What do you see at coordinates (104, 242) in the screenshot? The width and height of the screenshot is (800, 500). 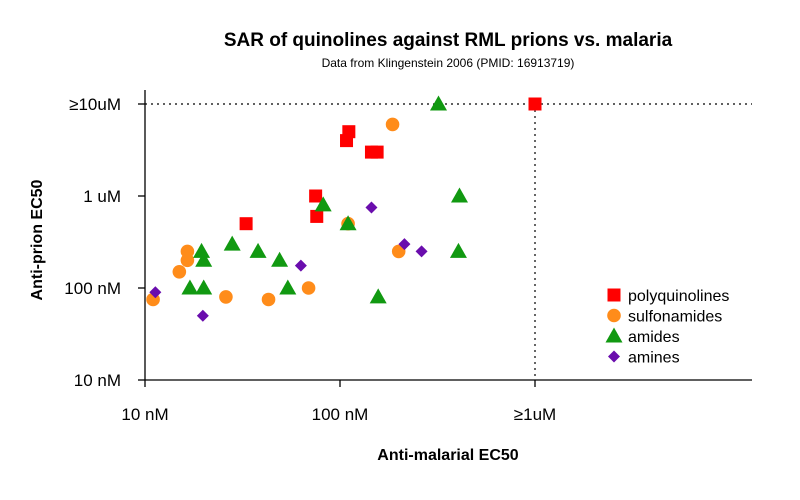 I see `y-axis-ticks: 10 nM 100 nM 1 uM ≥10uM` at bounding box center [104, 242].